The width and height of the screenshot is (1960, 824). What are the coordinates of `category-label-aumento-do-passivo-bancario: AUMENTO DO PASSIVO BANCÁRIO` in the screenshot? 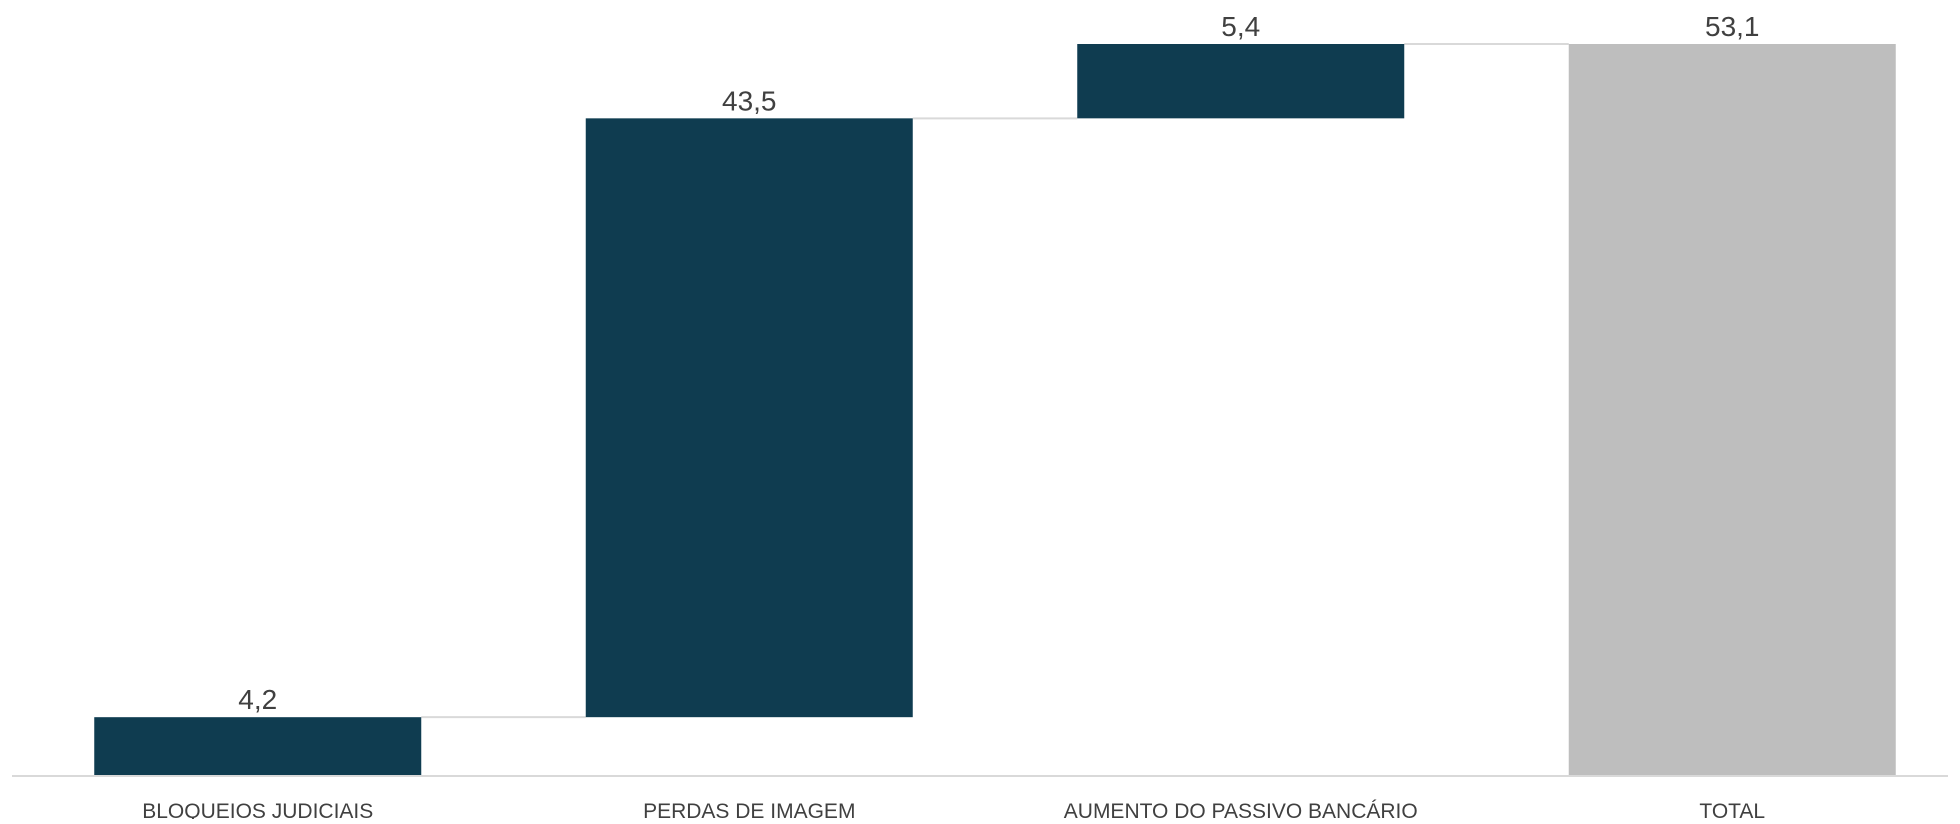 It's located at (1241, 809).